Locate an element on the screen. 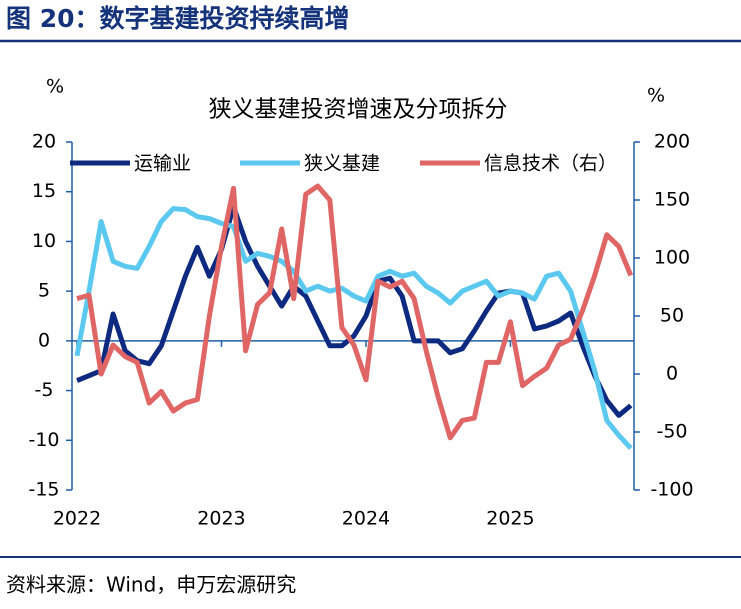 The height and width of the screenshot is (609, 741). legend-label: 信息技术（右） is located at coordinates (550, 164).